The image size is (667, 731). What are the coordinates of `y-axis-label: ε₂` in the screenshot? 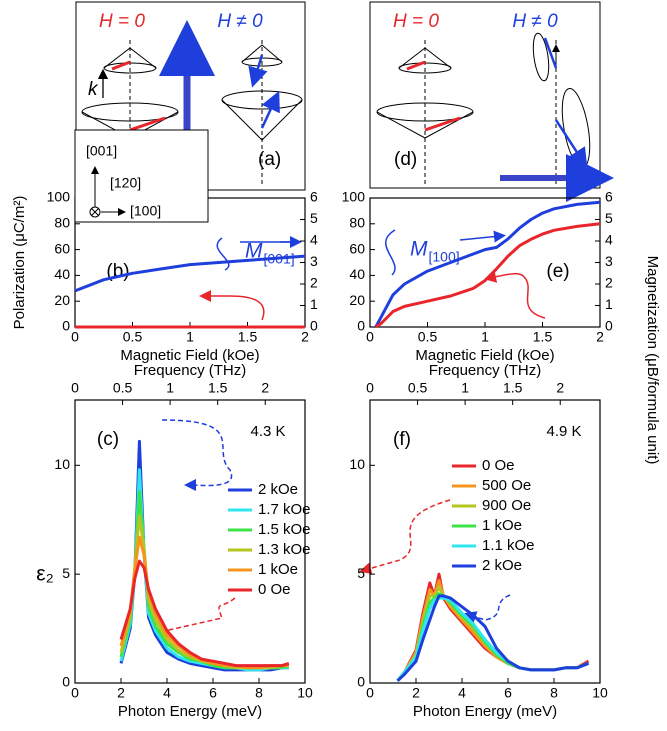 It's located at (45, 574).